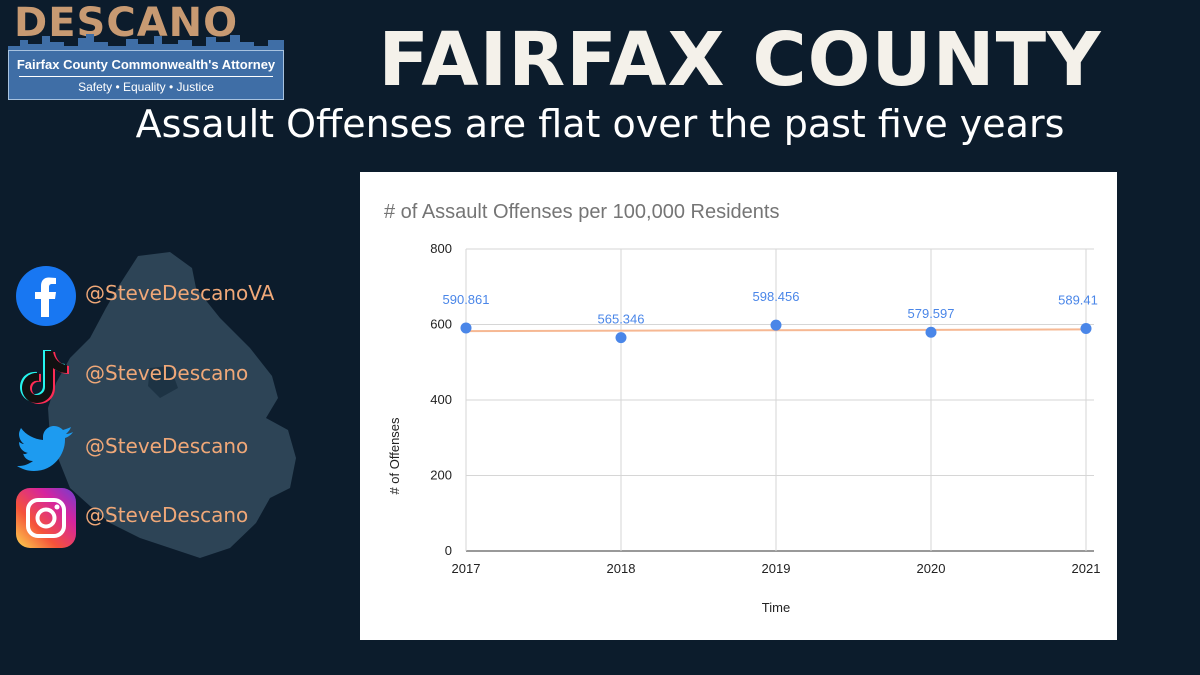 This screenshot has width=1200, height=675. What do you see at coordinates (1086, 568) in the screenshot?
I see `x-tick-label: 2021` at bounding box center [1086, 568].